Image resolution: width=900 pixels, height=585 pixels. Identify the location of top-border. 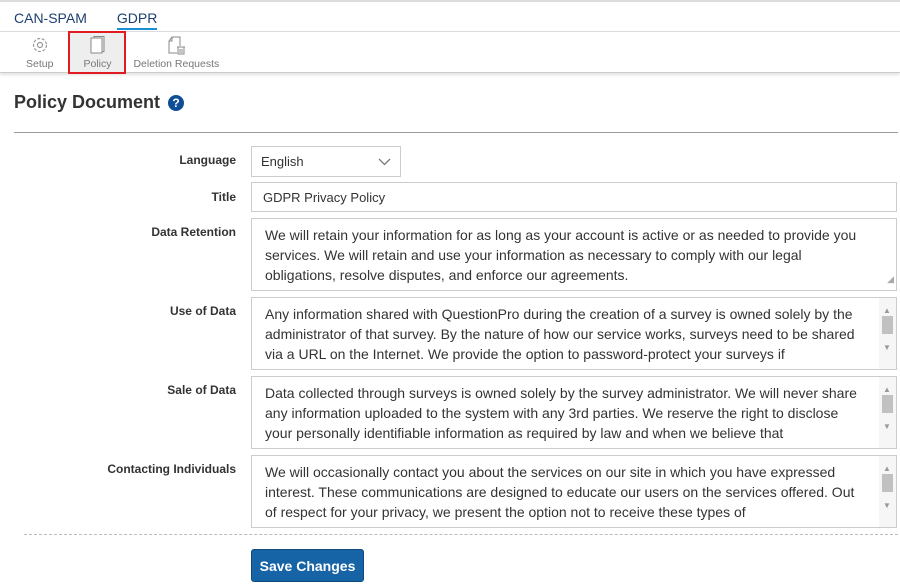
(450, 1).